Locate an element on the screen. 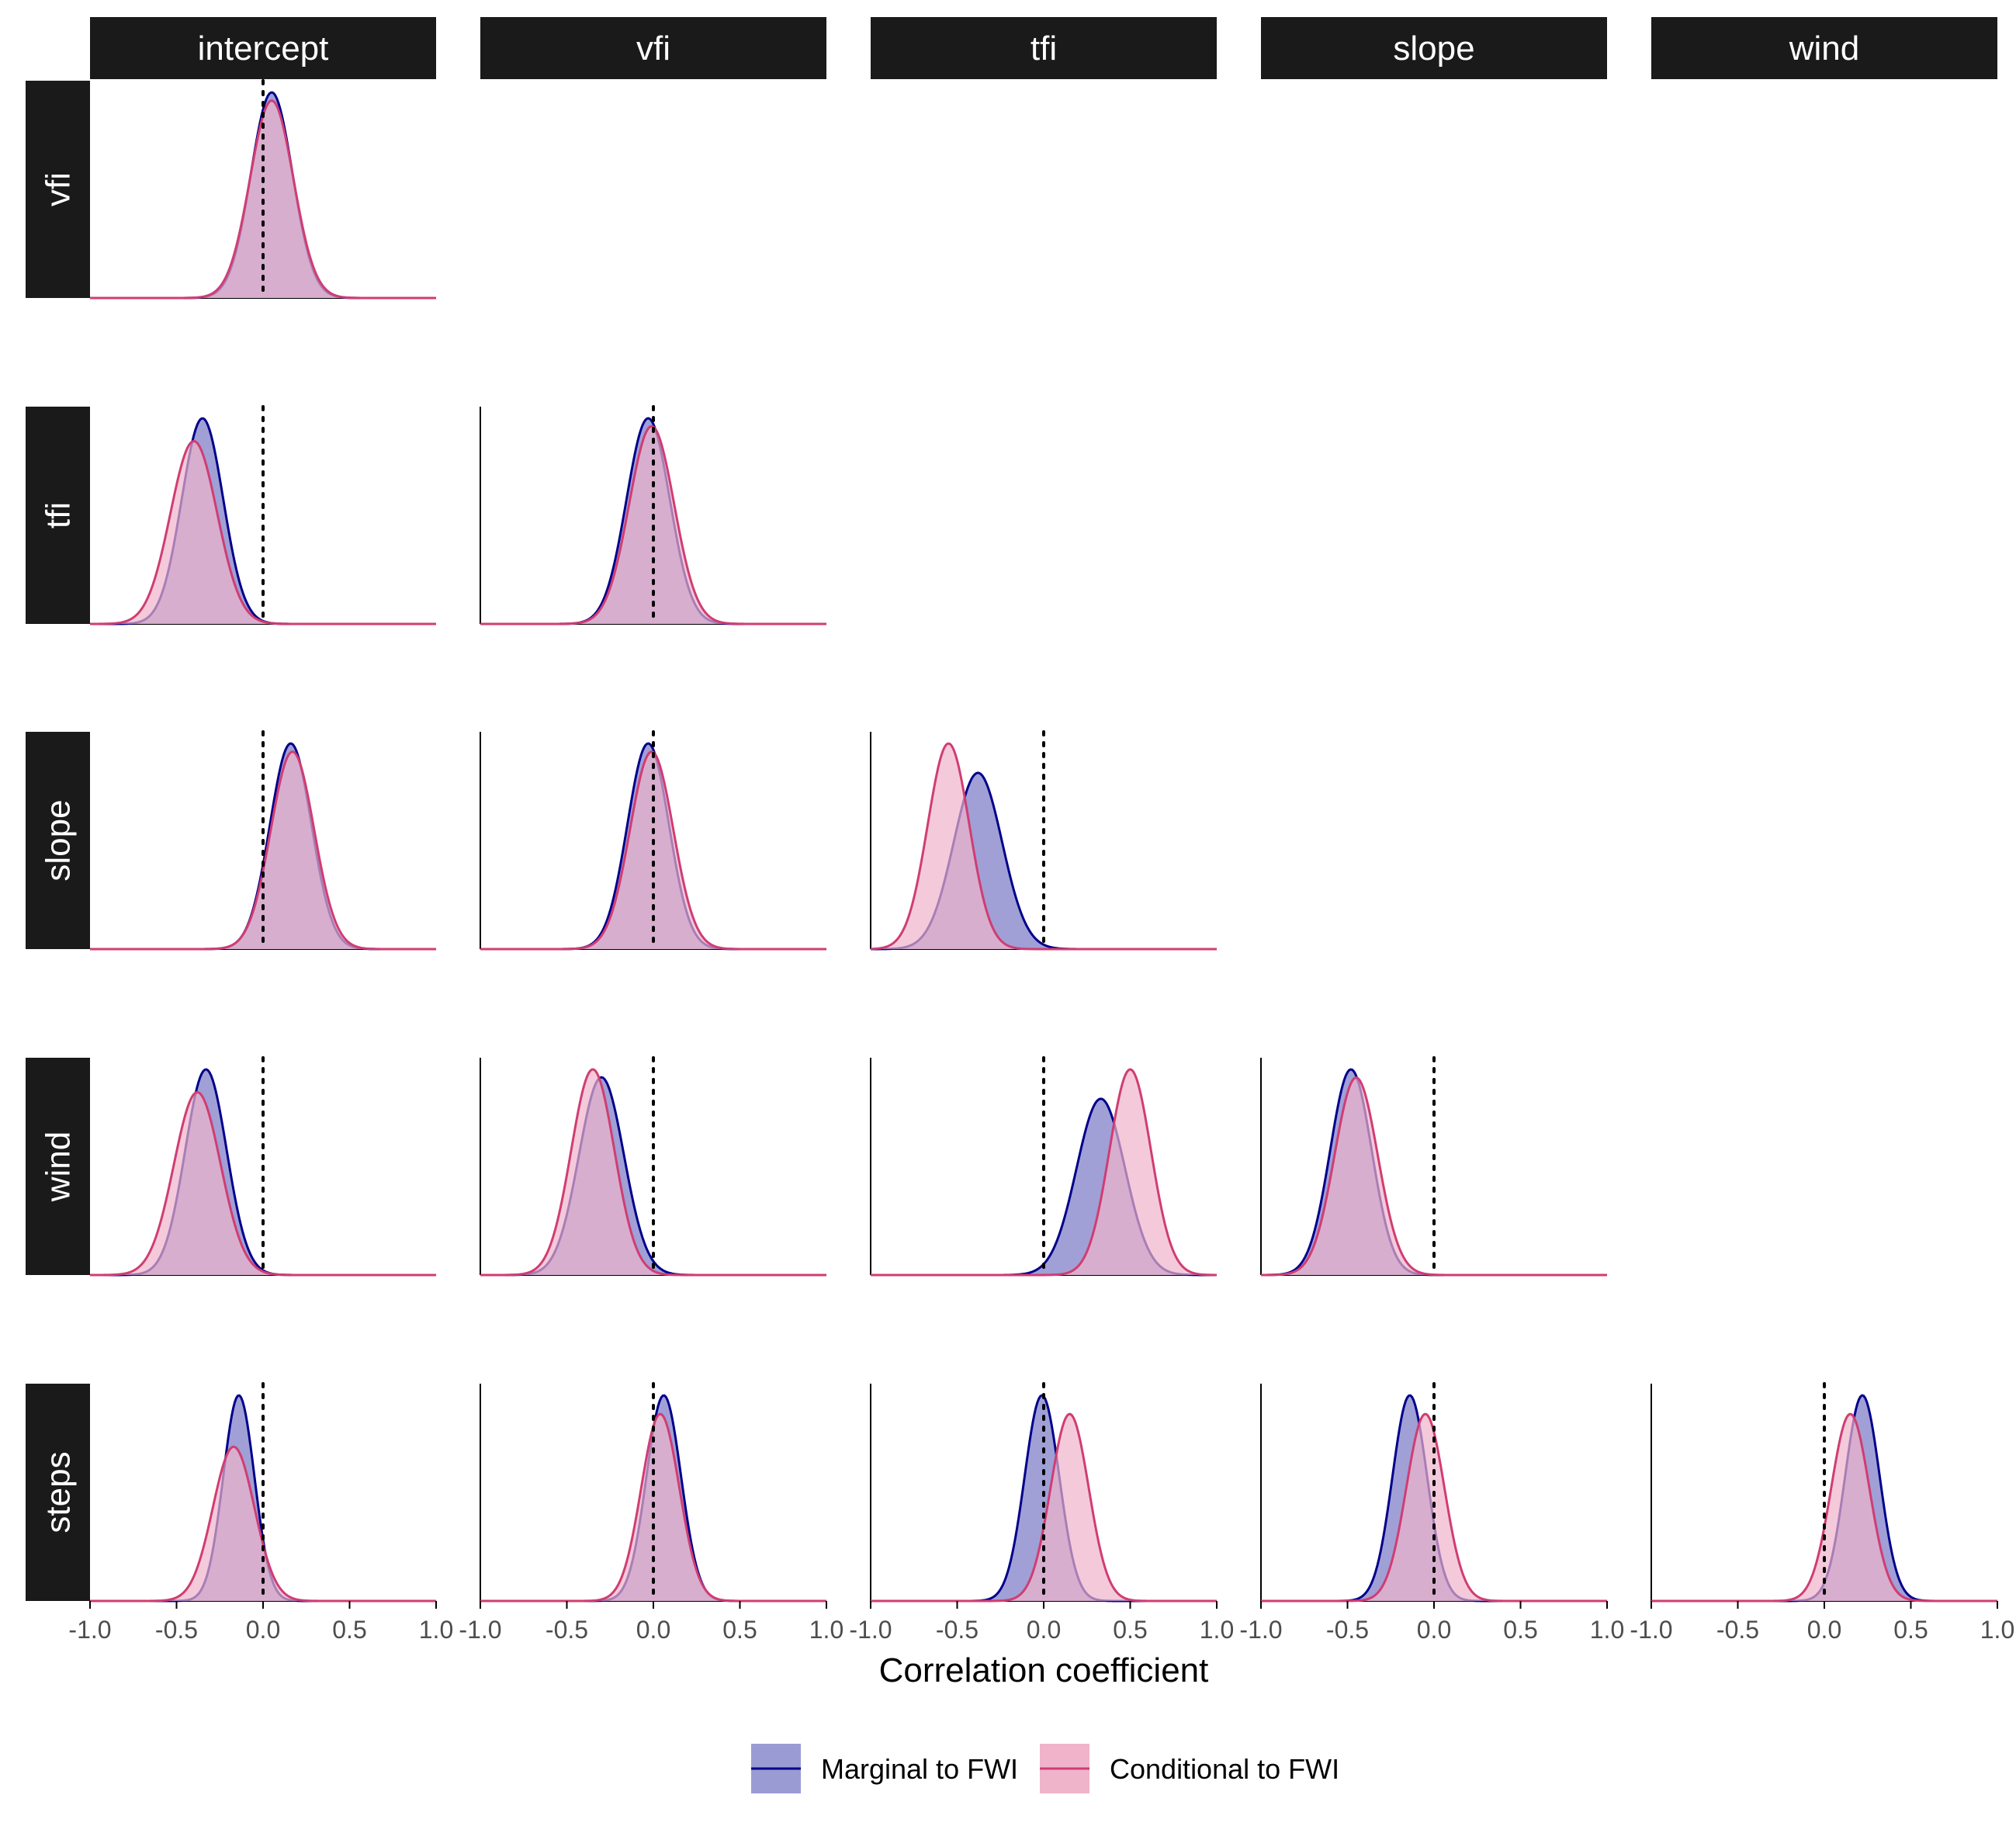 Image resolution: width=2016 pixels, height=1833 pixels. panel-steps-intercept is located at coordinates (263, 1492).